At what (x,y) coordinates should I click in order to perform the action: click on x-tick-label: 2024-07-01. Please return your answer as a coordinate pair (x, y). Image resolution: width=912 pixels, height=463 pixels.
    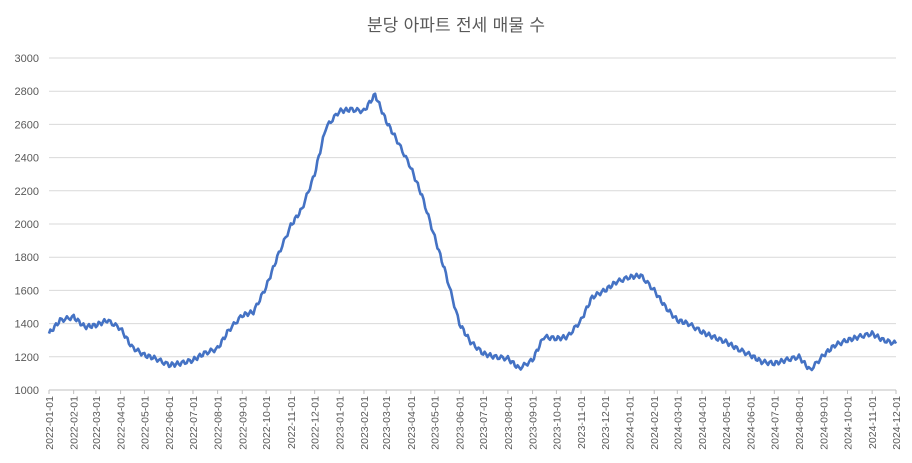
    Looking at the image, I should click on (775, 423).